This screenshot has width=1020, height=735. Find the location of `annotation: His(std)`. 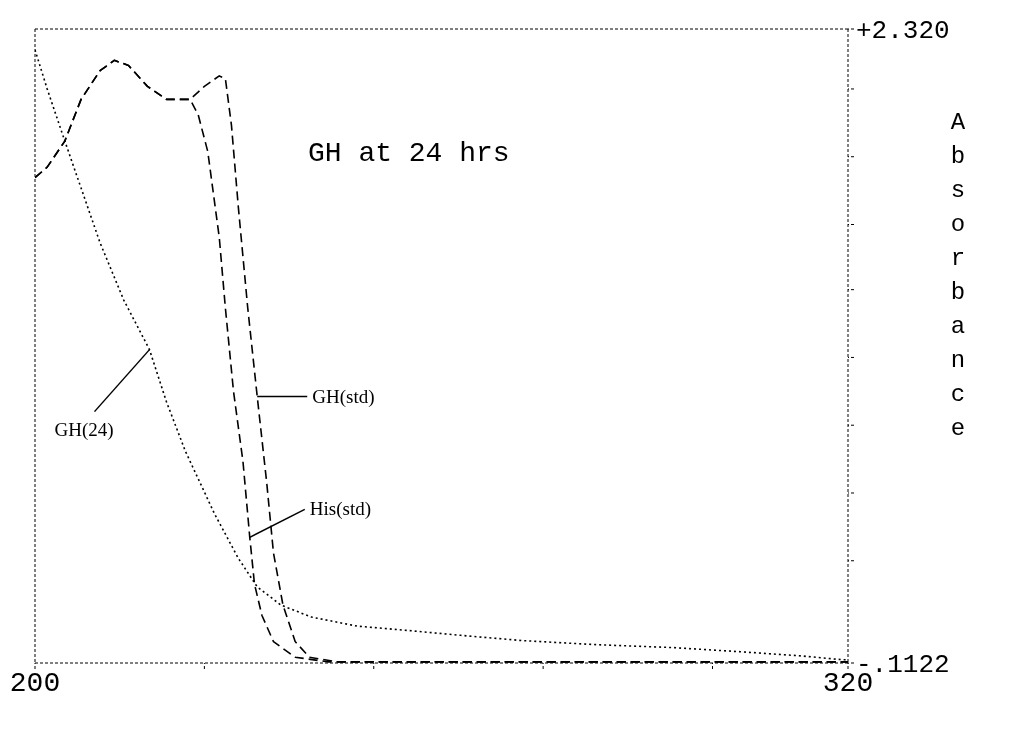

annotation: His(std) is located at coordinates (340, 509).